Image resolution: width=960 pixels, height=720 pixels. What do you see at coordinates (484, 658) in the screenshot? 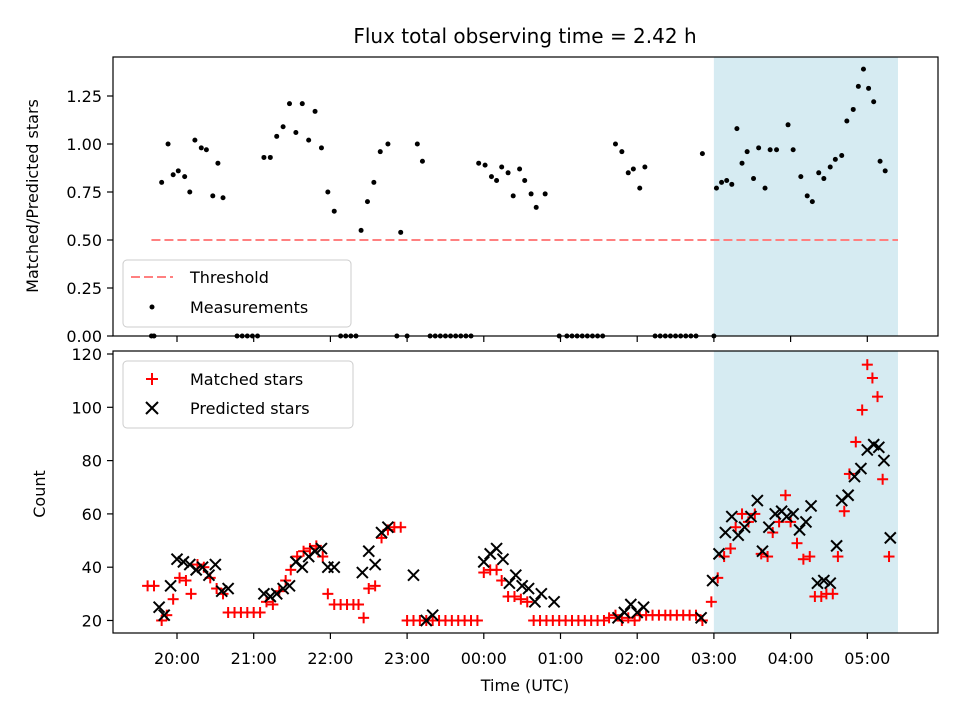
I see `x-tick-label: 00:00` at bounding box center [484, 658].